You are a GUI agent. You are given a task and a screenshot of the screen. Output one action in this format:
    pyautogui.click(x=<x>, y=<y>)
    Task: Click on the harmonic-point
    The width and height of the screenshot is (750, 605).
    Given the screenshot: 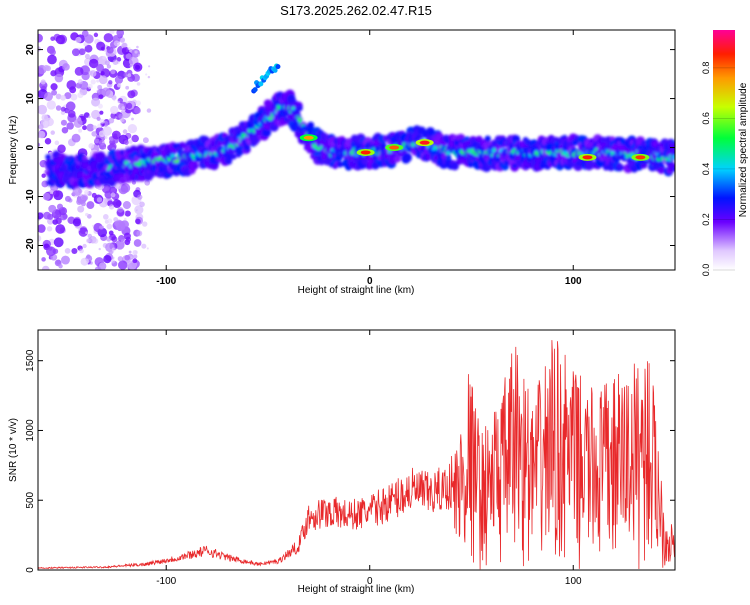 What is the action you would take?
    pyautogui.click(x=261, y=84)
    